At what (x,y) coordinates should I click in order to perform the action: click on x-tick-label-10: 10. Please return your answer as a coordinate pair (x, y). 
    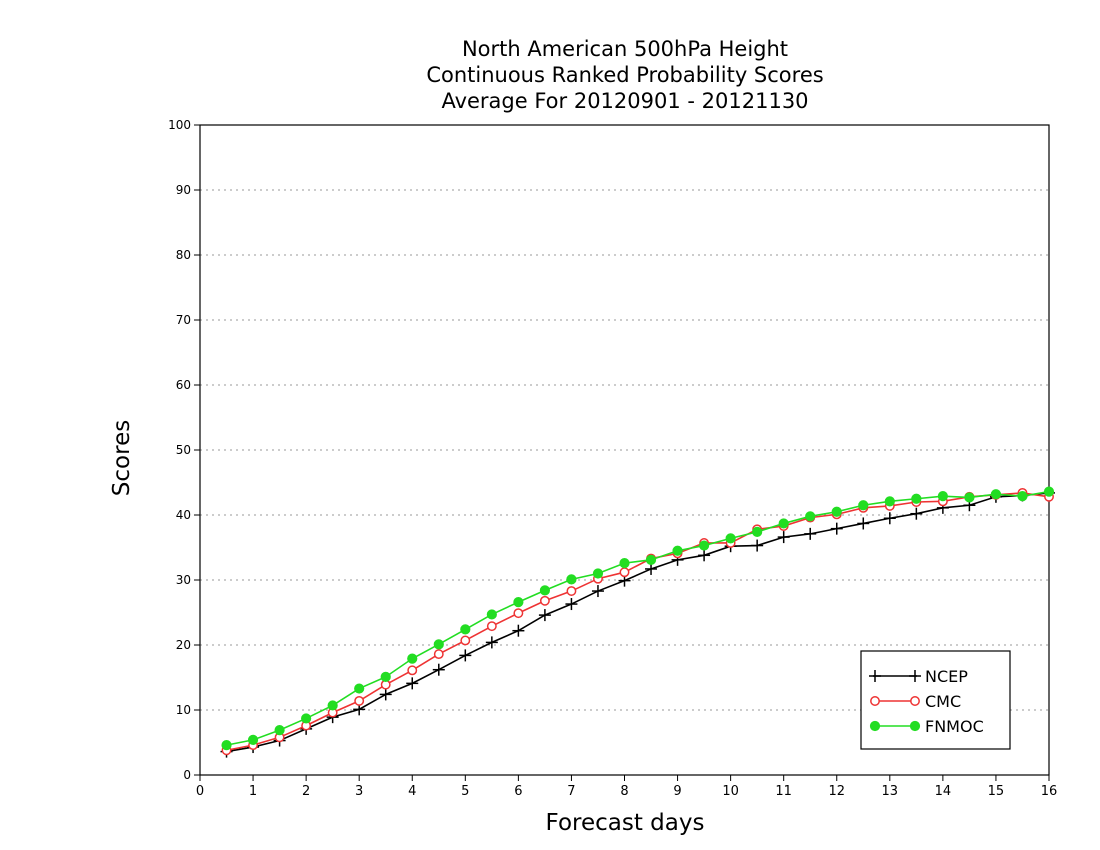
    Looking at the image, I should click on (730, 791).